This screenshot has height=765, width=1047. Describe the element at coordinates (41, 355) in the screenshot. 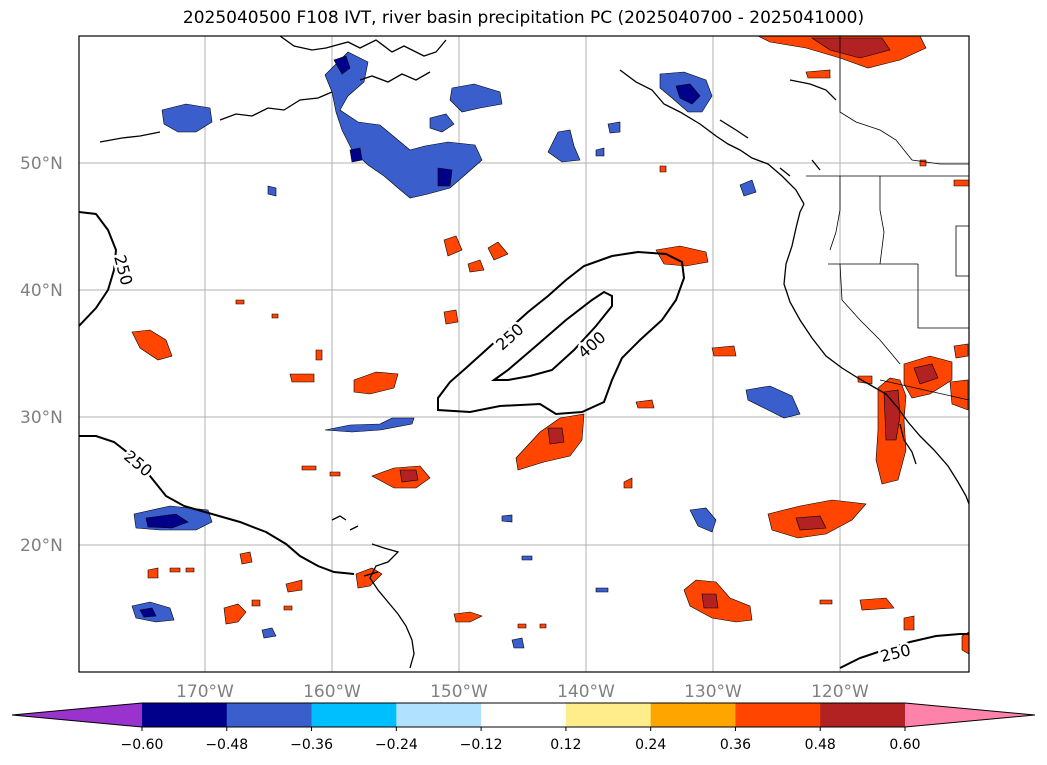

I see `latitude-labels: 50°N 40°N 30°N 20°N` at that location.